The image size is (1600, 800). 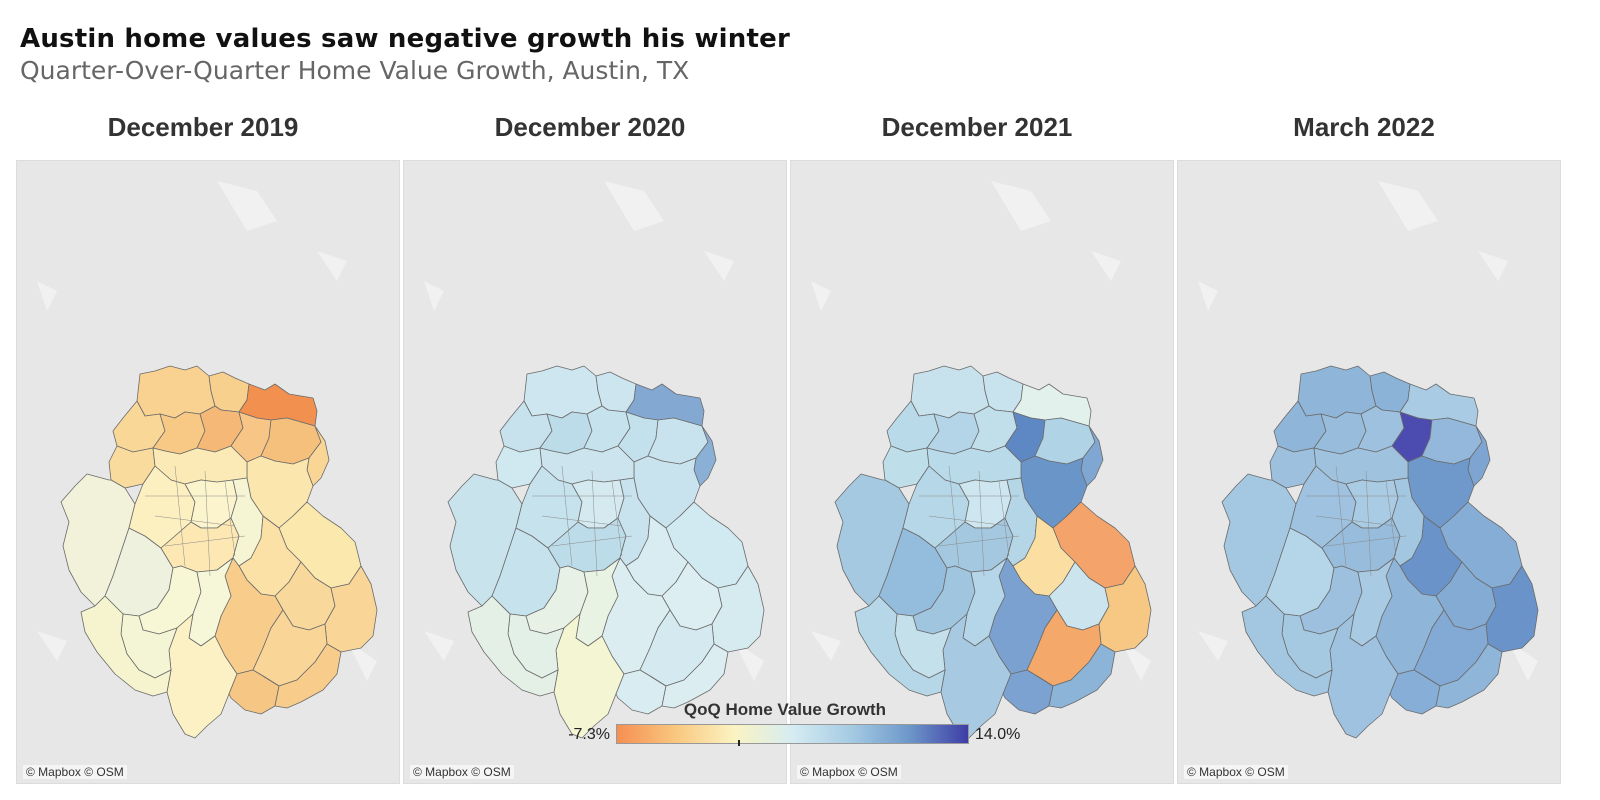 I want to click on legend-min-label: -7.3%, so click(x=589, y=734).